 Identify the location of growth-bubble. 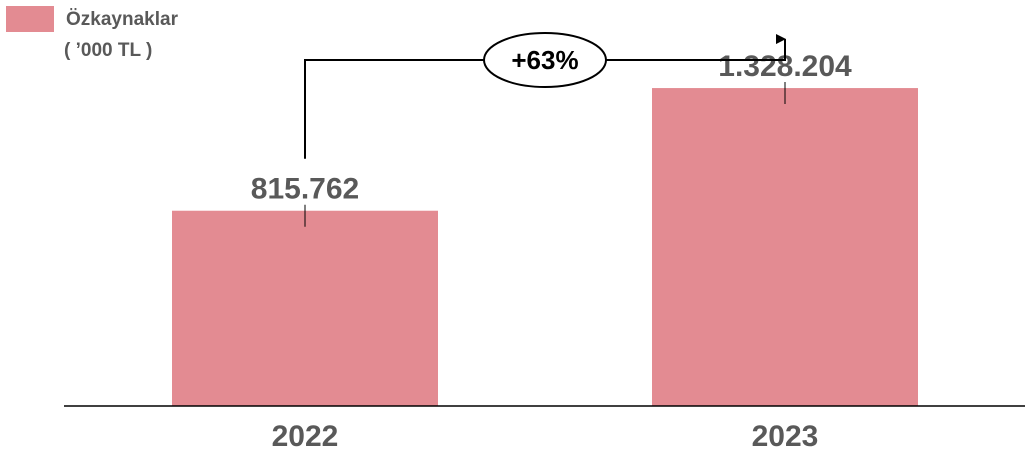
(545, 60).